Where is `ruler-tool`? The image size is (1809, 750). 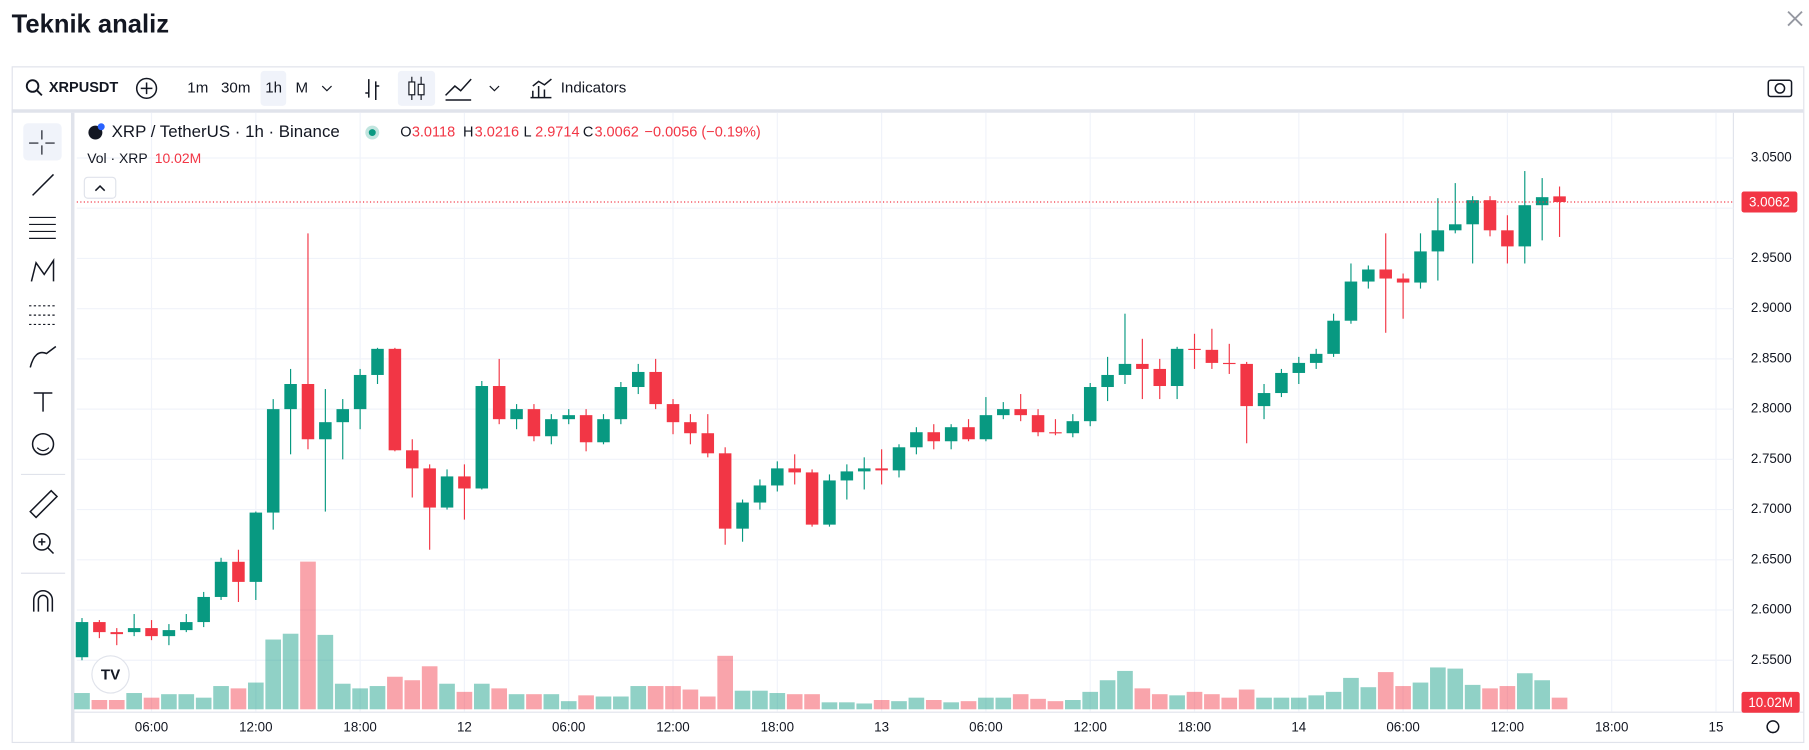
ruler-tool is located at coordinates (44, 504).